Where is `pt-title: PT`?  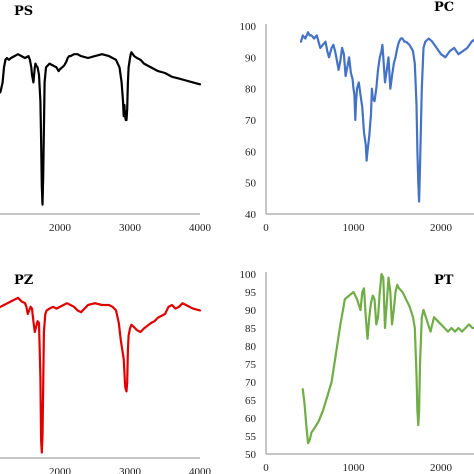 pt-title: PT is located at coordinates (444, 280).